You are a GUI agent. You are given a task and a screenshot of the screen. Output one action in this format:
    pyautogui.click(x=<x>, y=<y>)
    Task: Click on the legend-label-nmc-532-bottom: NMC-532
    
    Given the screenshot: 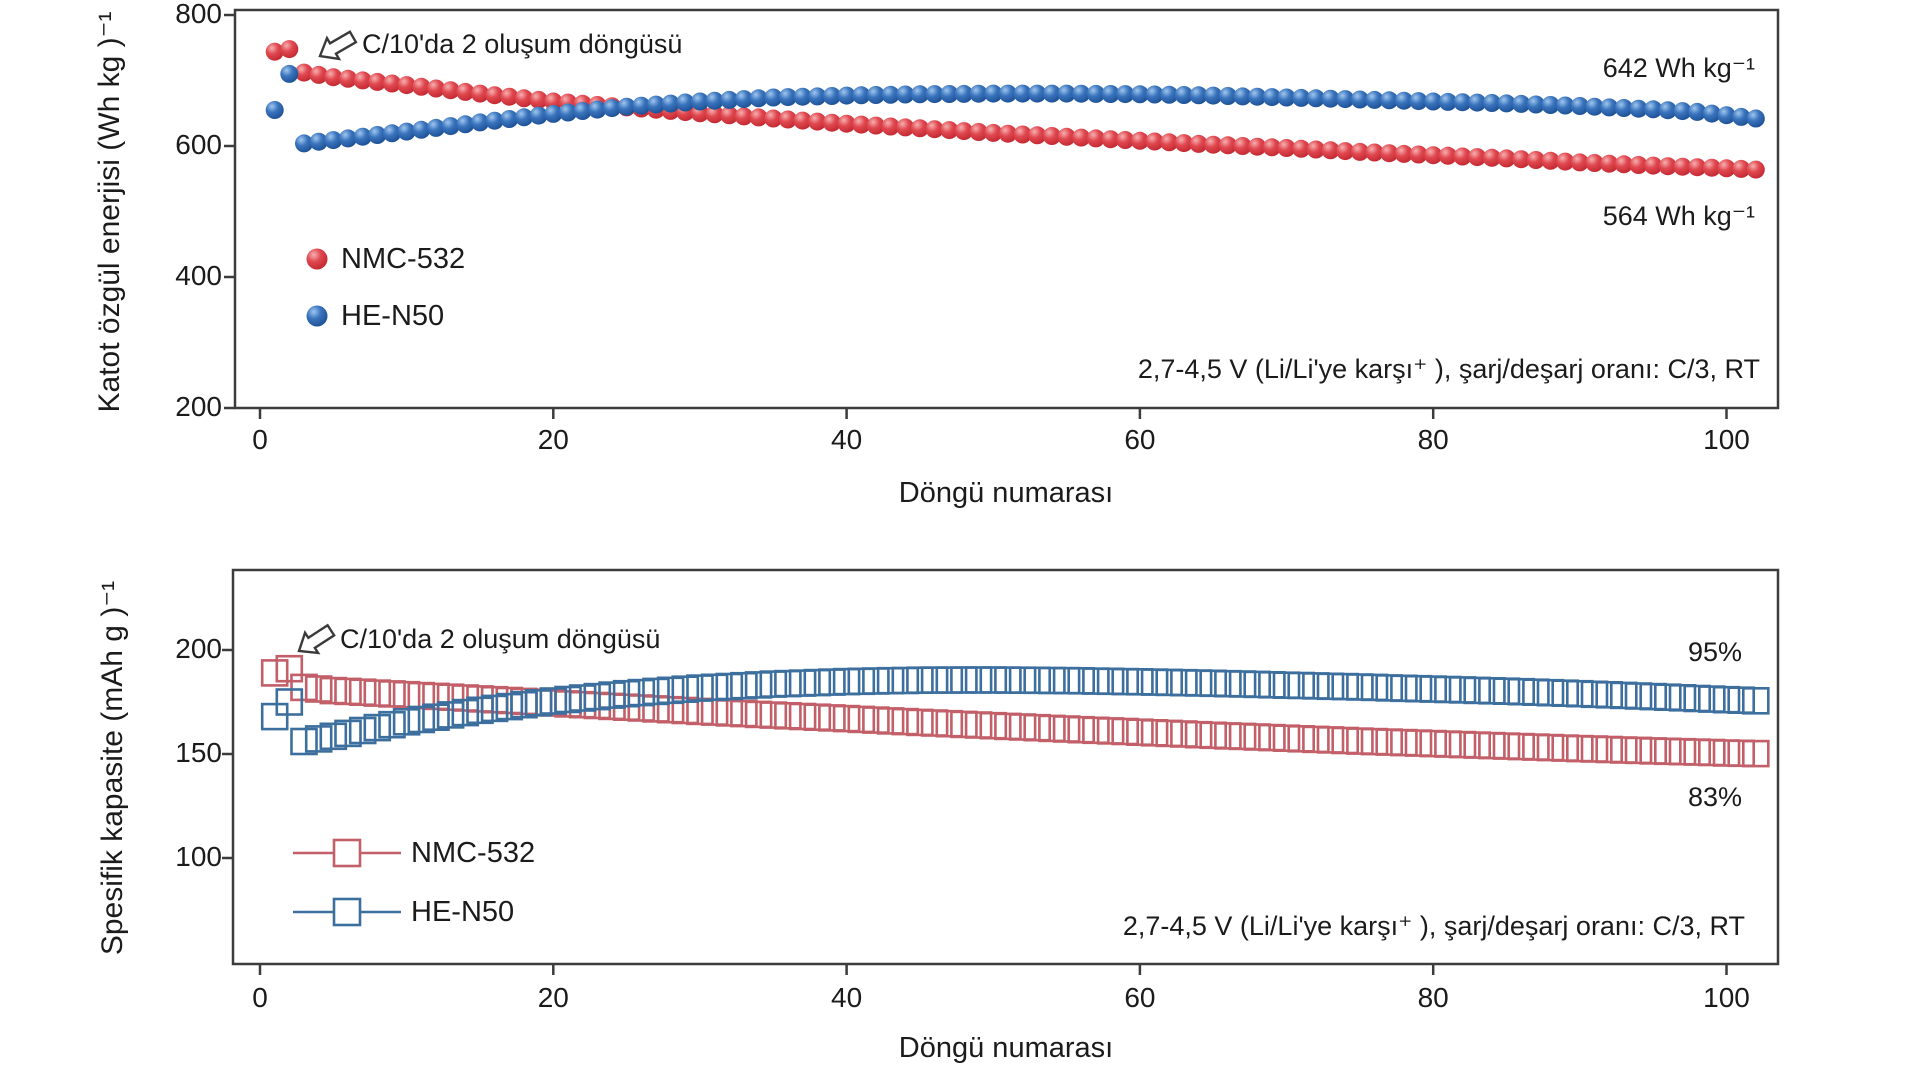 What is the action you would take?
    pyautogui.click(x=473, y=853)
    